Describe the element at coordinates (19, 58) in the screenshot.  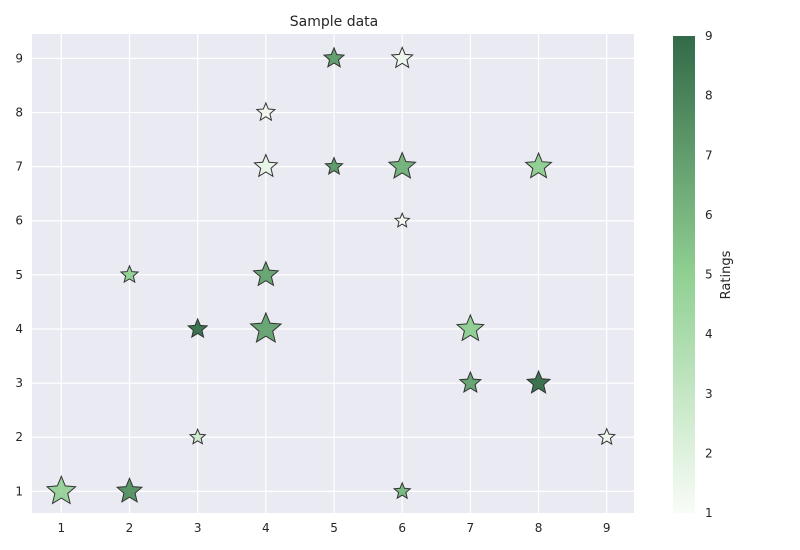
I see `y-tick-label: 9` at that location.